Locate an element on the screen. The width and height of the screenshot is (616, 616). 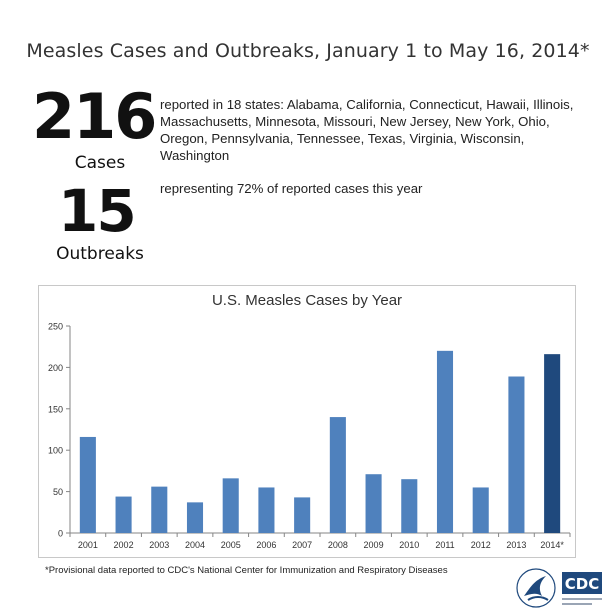
bar-2012 is located at coordinates (480, 510).